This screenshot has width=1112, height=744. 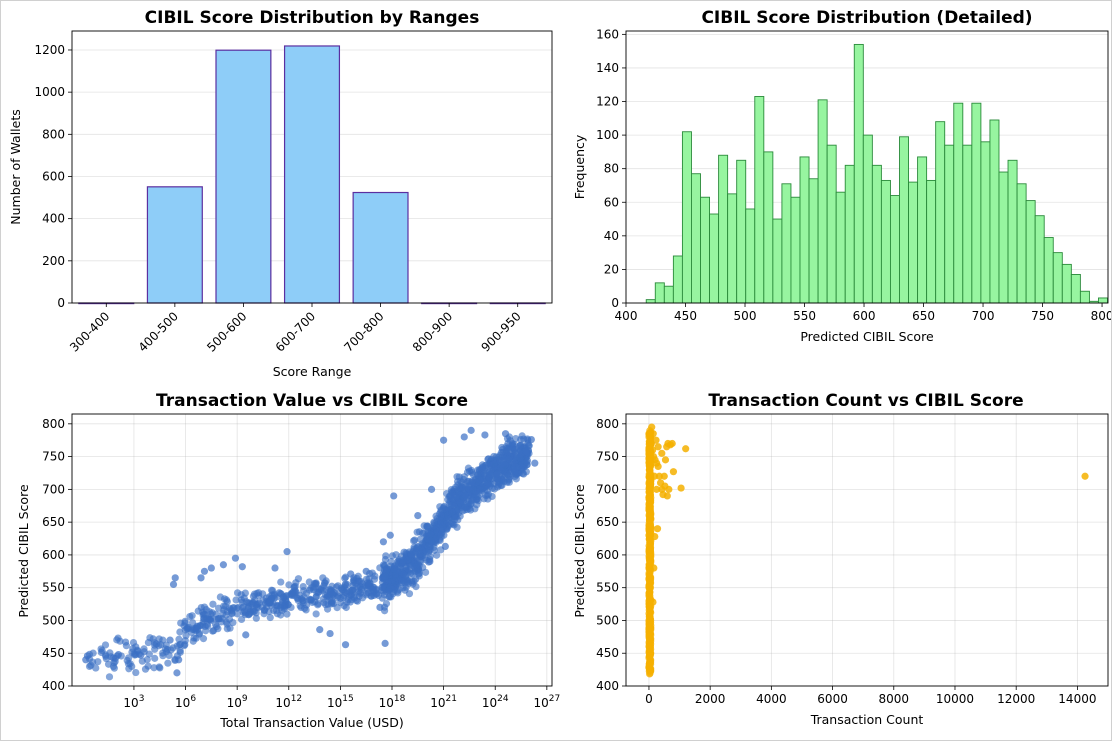 What do you see at coordinates (607, 653) in the screenshot?
I see `y-tick-label: 450` at bounding box center [607, 653].